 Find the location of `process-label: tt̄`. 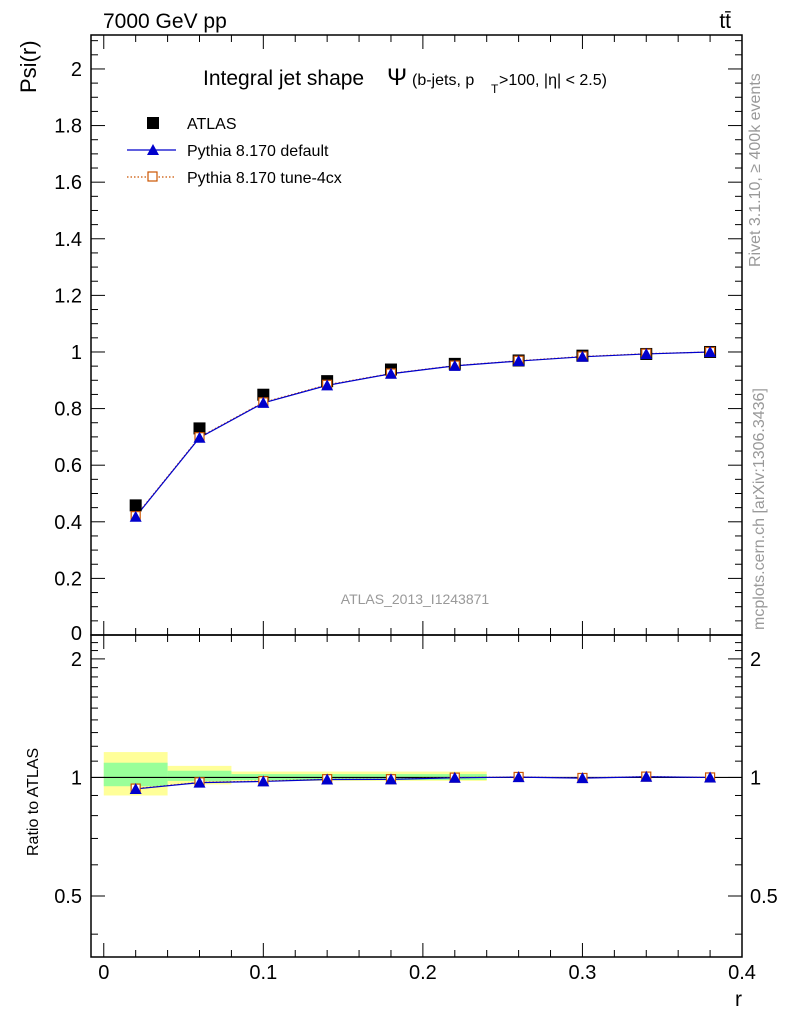

process-label: tt̄ is located at coordinates (725, 21).